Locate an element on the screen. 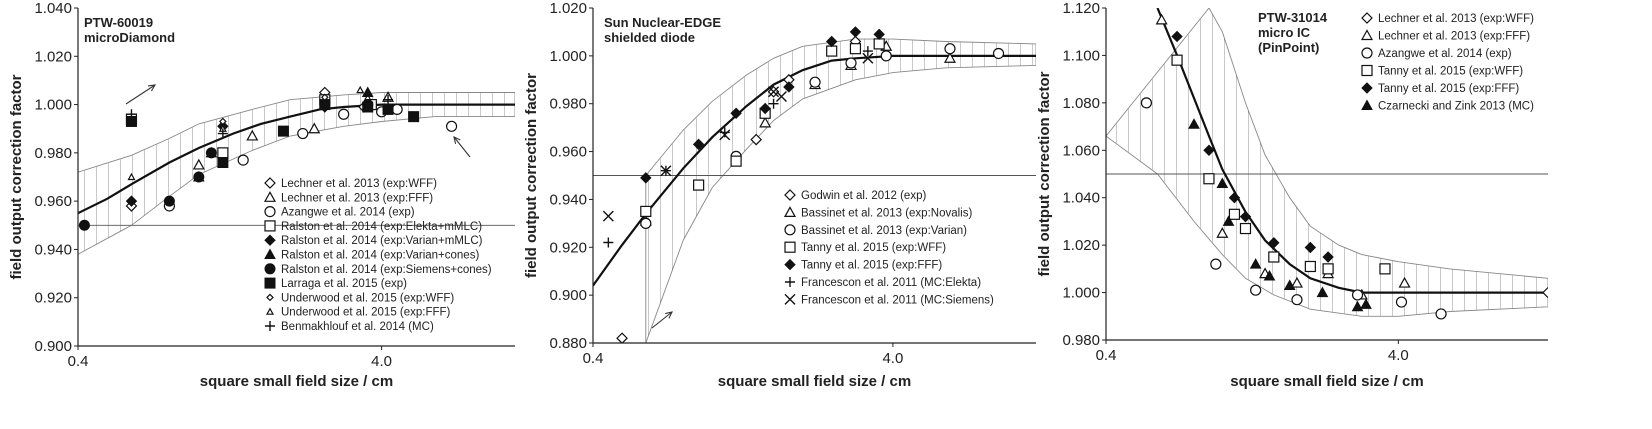  y-tick-label: 1.000 is located at coordinates (568, 56).